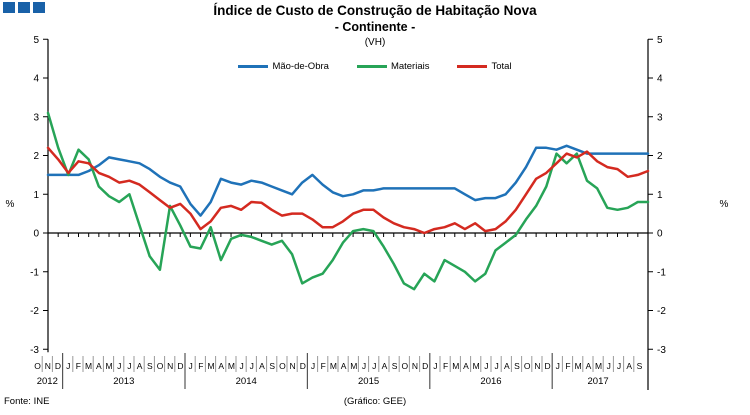 This screenshot has height=415, width=750. What do you see at coordinates (36, 234) in the screenshot?
I see `y-tick-label-left: 0` at bounding box center [36, 234].